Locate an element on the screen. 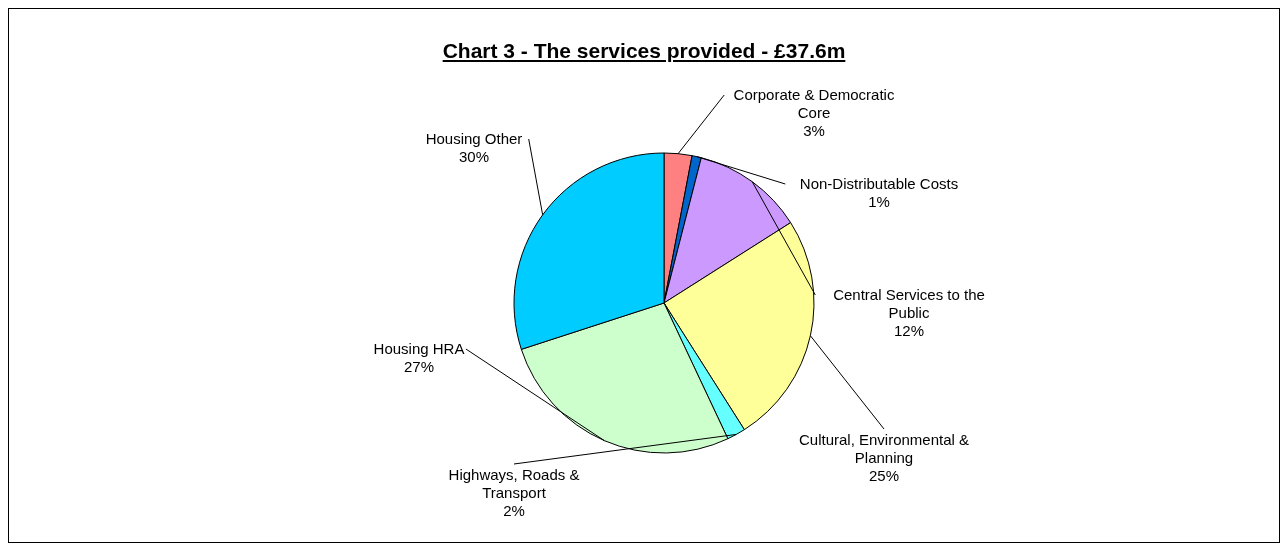 Image resolution: width=1288 pixels, height=551 pixels. slice-label: Housing Other is located at coordinates (474, 138).